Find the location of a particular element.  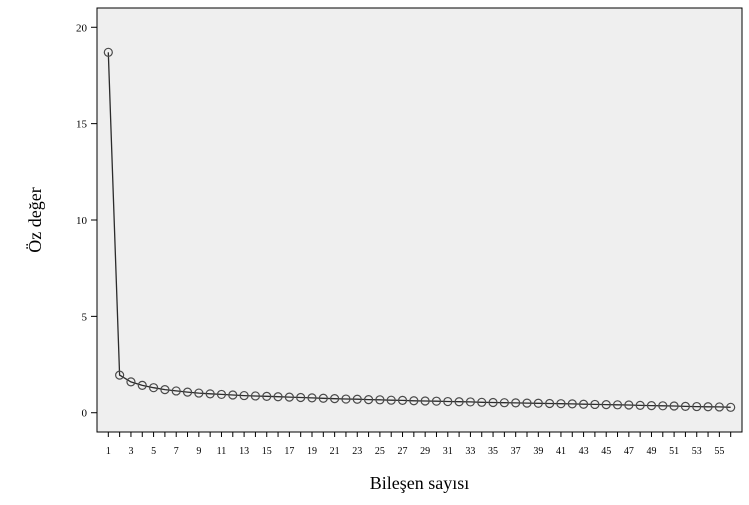

y-tick-label: 5 is located at coordinates (85, 317).